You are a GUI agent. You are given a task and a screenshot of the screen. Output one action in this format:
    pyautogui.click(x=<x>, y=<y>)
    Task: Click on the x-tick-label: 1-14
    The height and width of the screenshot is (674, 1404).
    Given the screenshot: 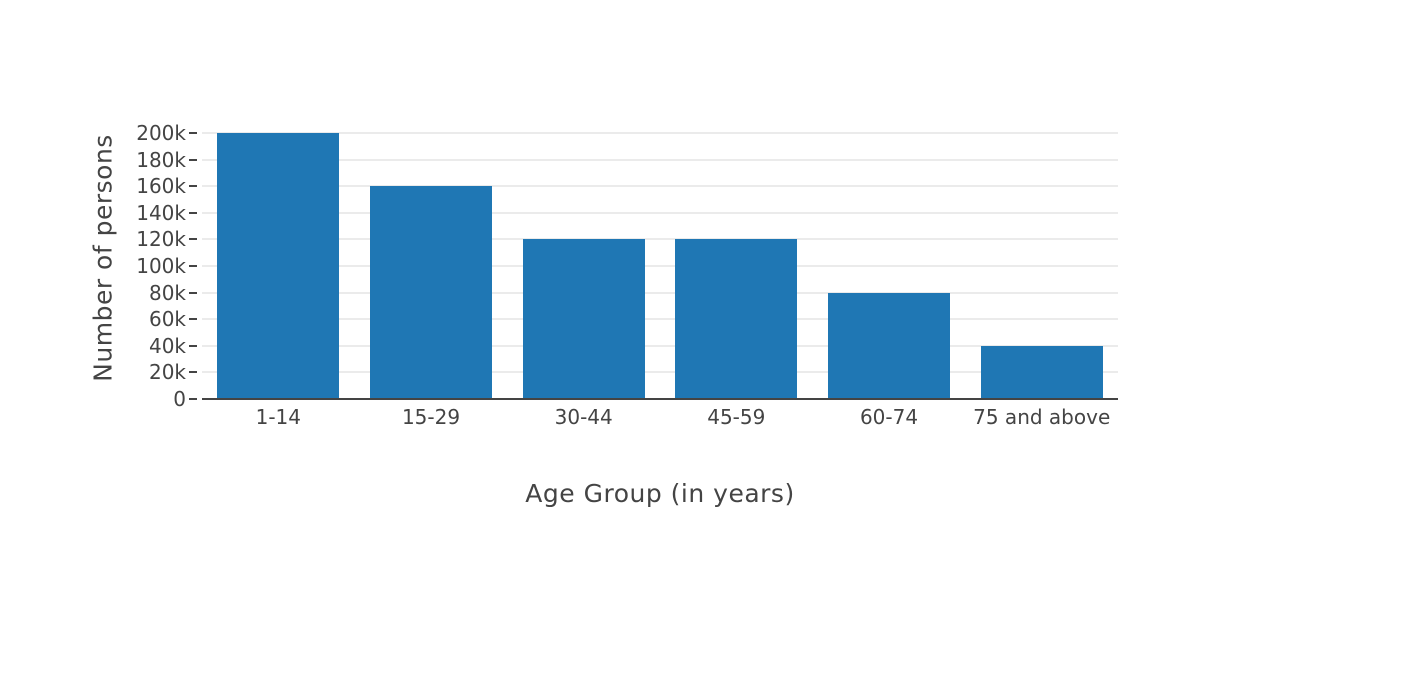 What is the action you would take?
    pyautogui.click(x=278, y=417)
    